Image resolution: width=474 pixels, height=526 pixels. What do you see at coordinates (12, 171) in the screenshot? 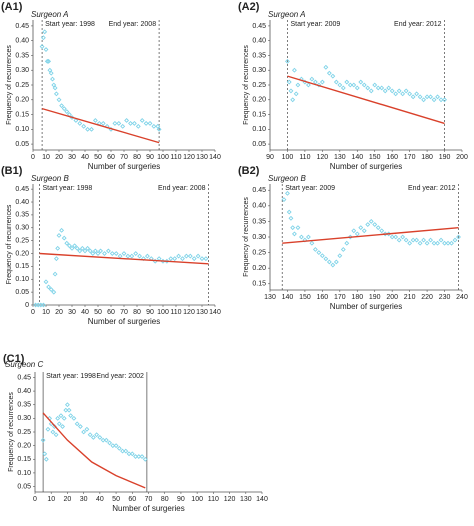
I see `panel-label: (B1)` at bounding box center [12, 171].